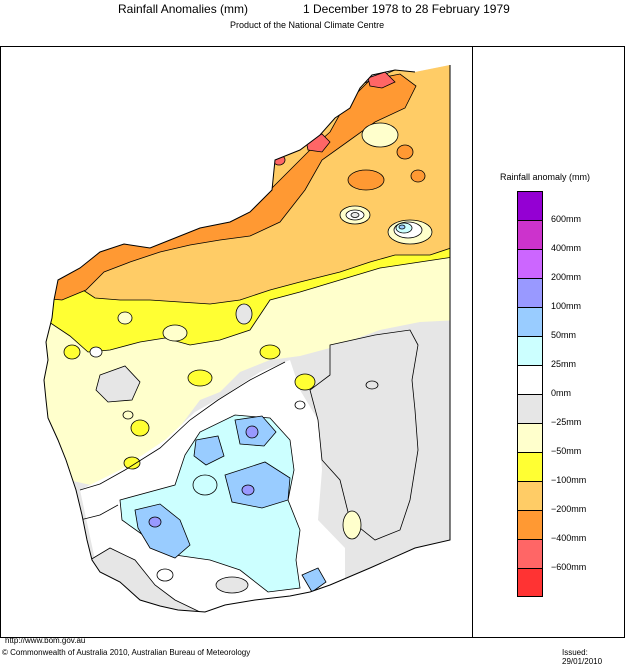 The width and height of the screenshot is (626, 666). I want to click on legend-label: 100mm, so click(566, 306).